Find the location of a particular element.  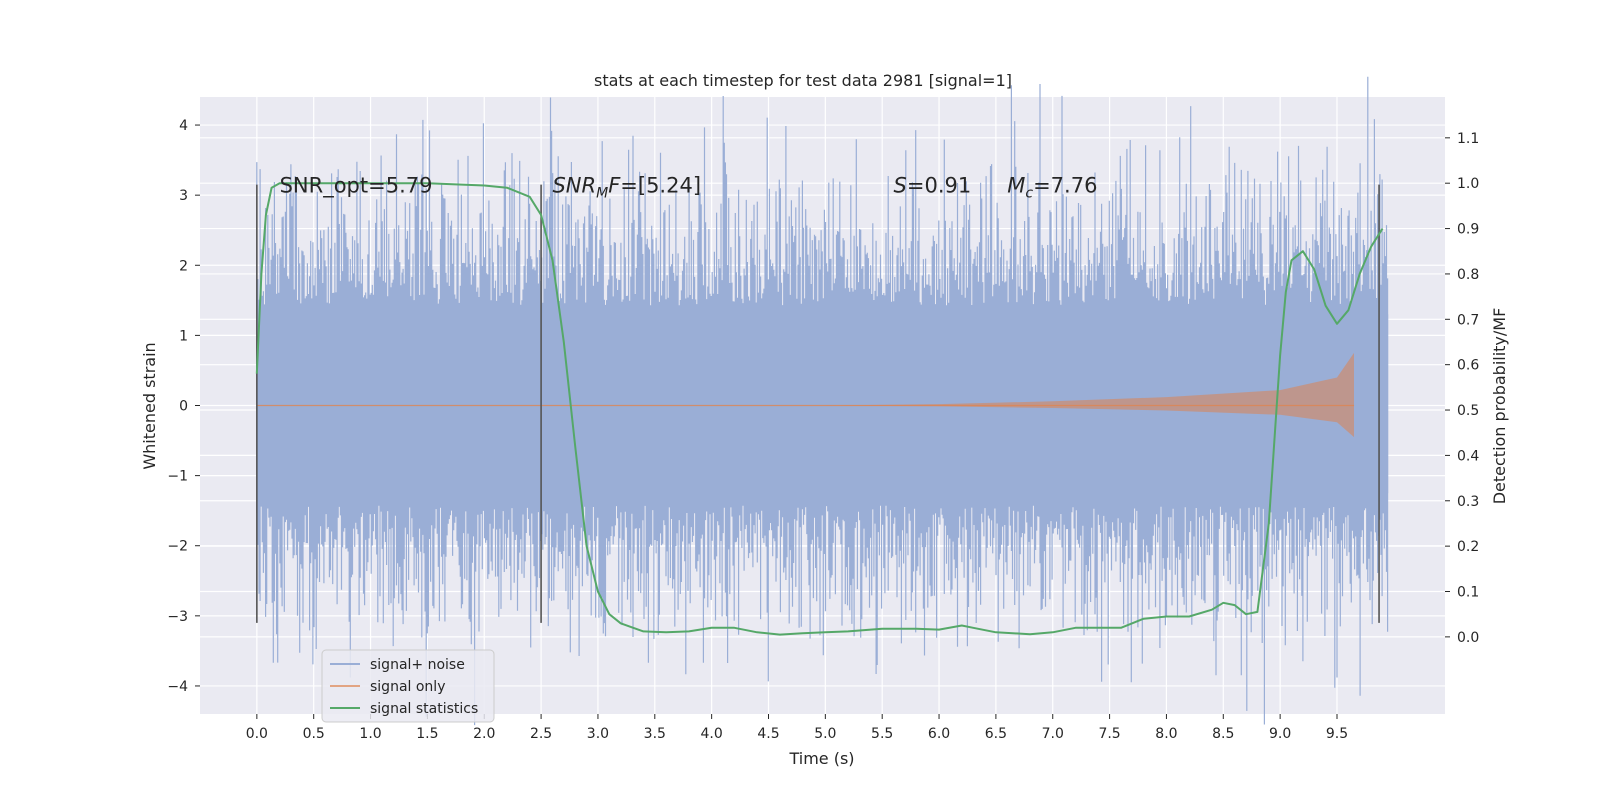

annotation-text: SNRMF=[5.24] is located at coordinates (626, 188).